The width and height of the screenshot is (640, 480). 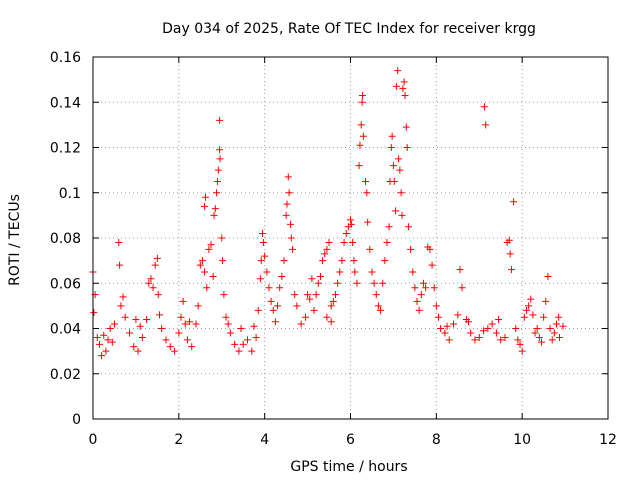 What do you see at coordinates (65, 284) in the screenshot?
I see `y-tick-label: 0.06` at bounding box center [65, 284].